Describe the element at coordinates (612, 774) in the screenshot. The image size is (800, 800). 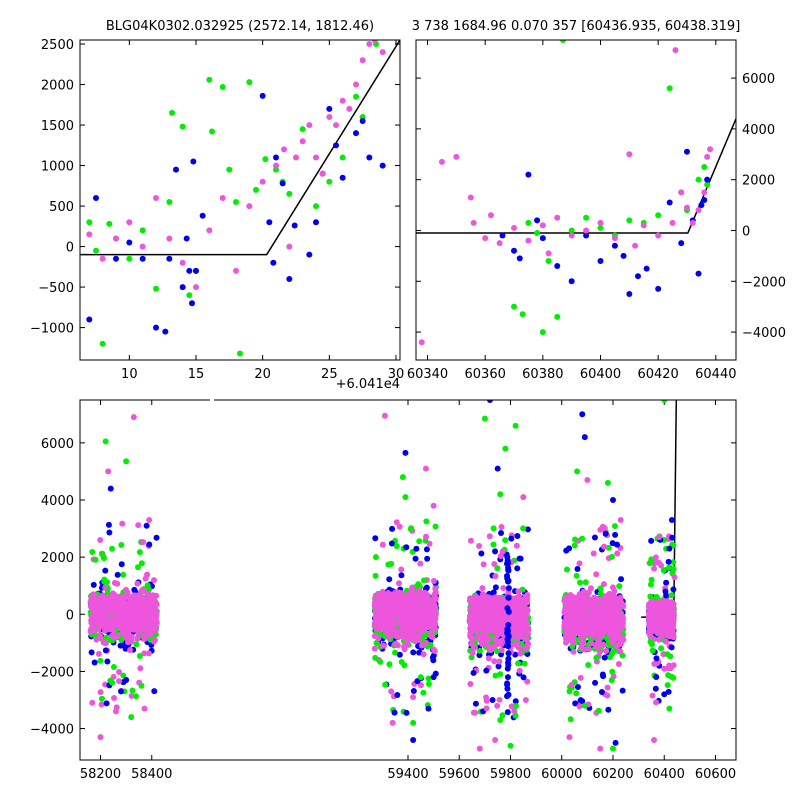
I see `x-tick-label: 60200` at that location.